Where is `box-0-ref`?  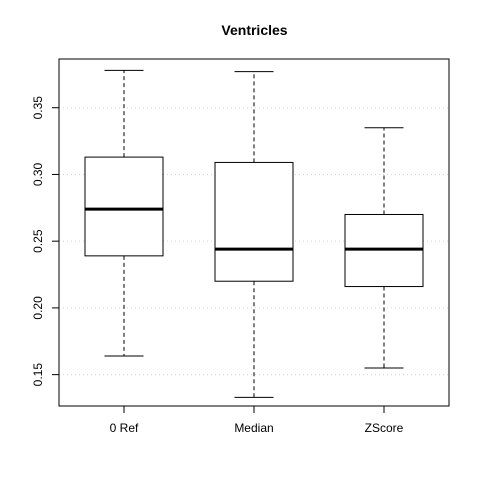
box-0-ref is located at coordinates (124, 213).